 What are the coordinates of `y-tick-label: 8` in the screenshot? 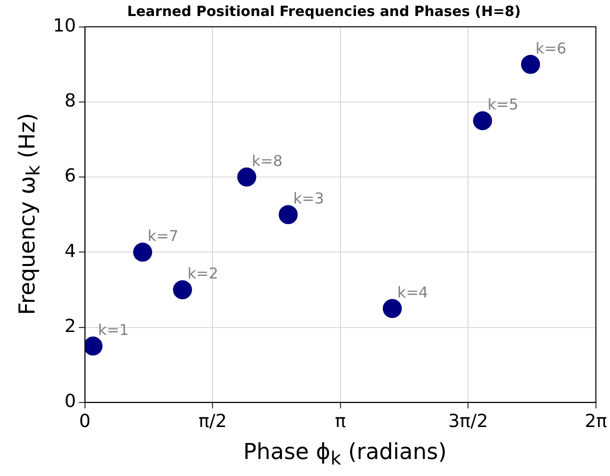 It's located at (70, 101).